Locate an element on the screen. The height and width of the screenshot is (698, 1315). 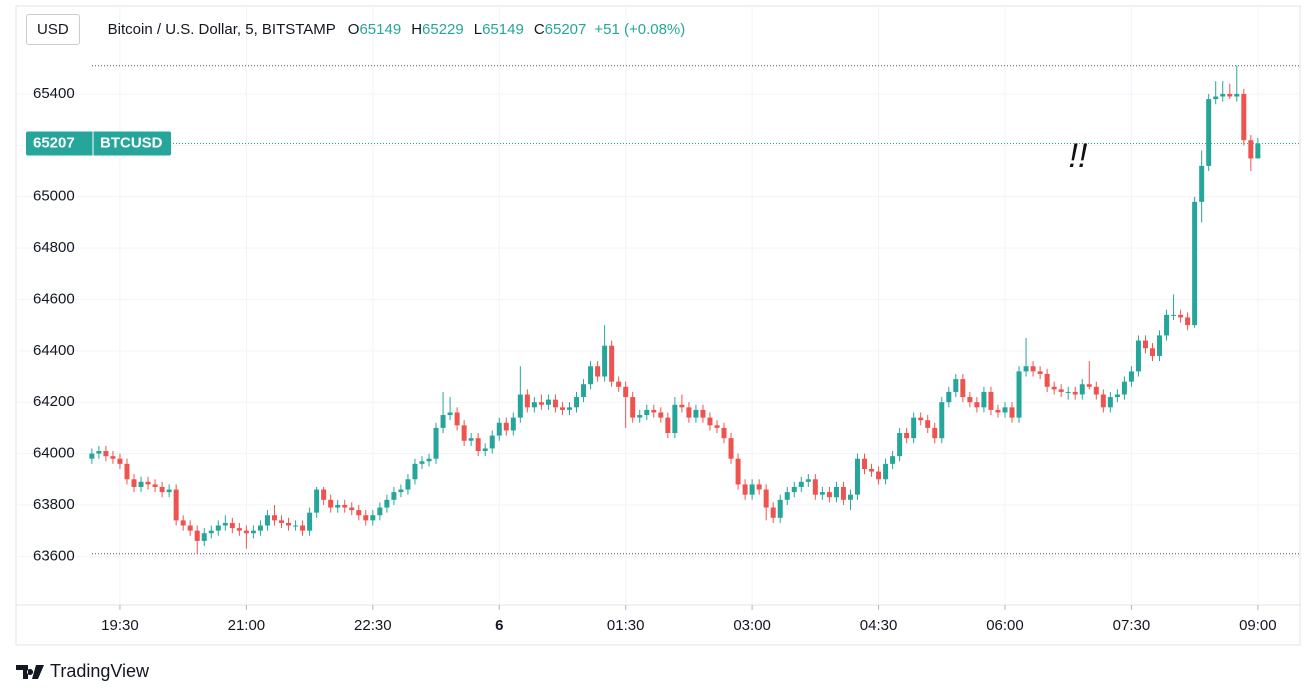
currency-button: USD is located at coordinates (53, 29).